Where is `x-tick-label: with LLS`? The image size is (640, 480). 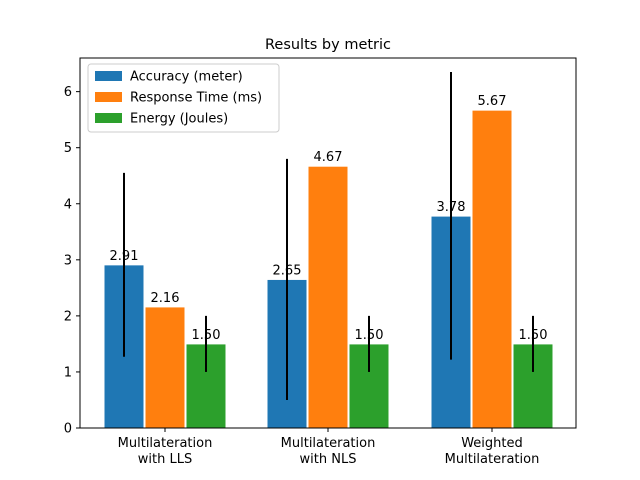
x-tick-label: with LLS is located at coordinates (165, 459).